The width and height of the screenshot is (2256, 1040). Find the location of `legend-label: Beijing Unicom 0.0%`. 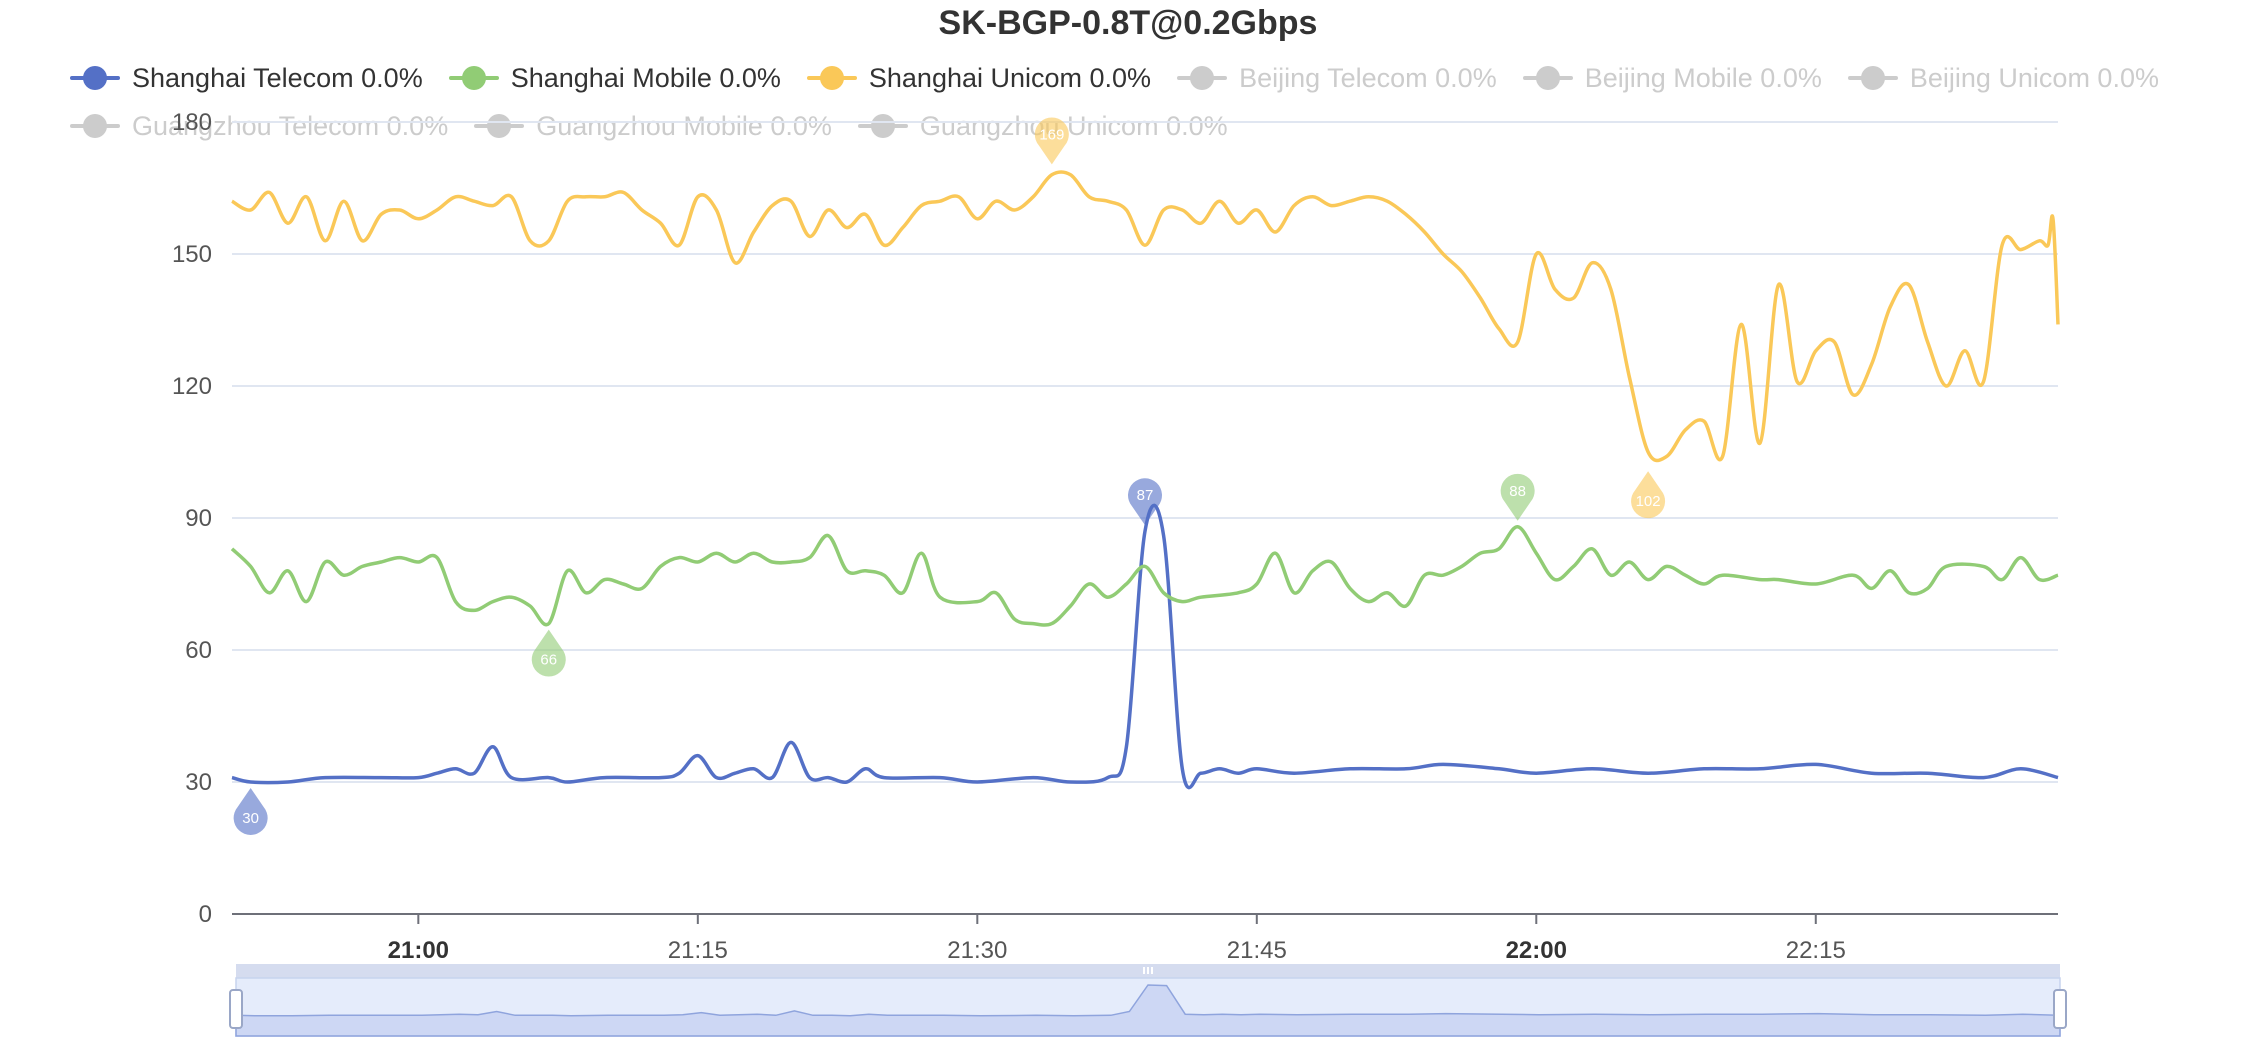

legend-label: Beijing Unicom 0.0% is located at coordinates (2034, 77).